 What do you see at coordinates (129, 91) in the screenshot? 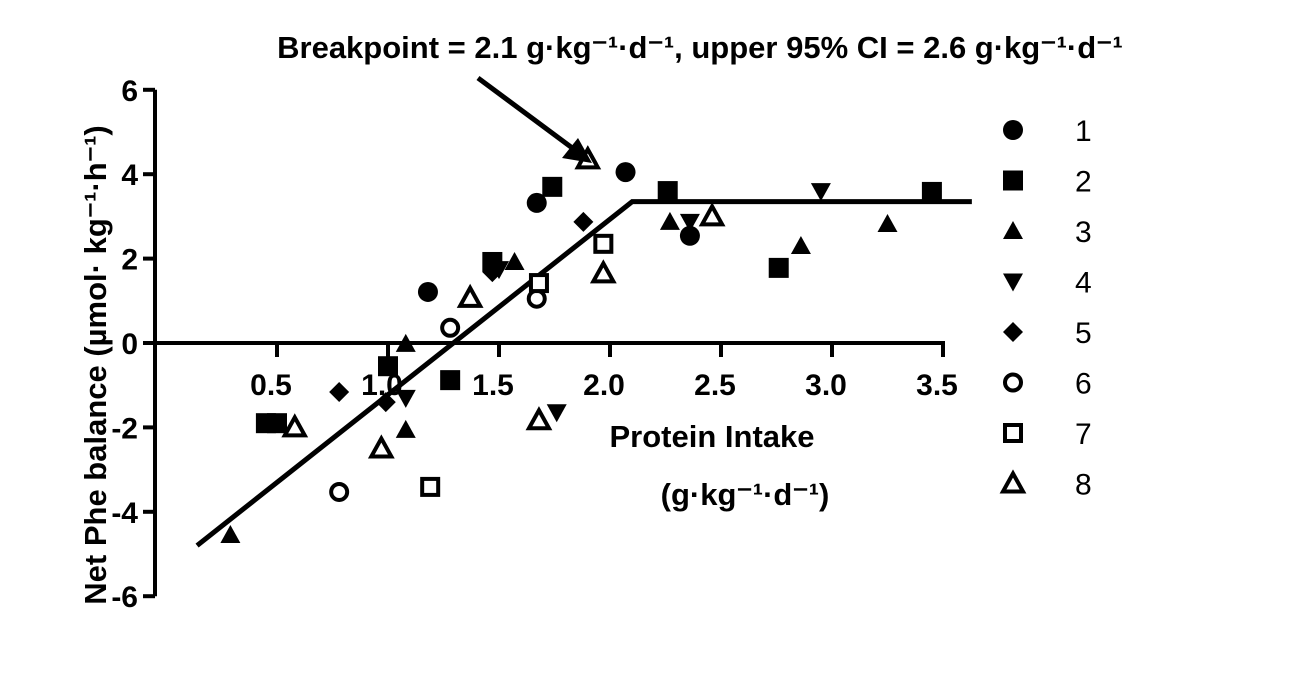
I see `y-tick-label: 6` at bounding box center [129, 91].